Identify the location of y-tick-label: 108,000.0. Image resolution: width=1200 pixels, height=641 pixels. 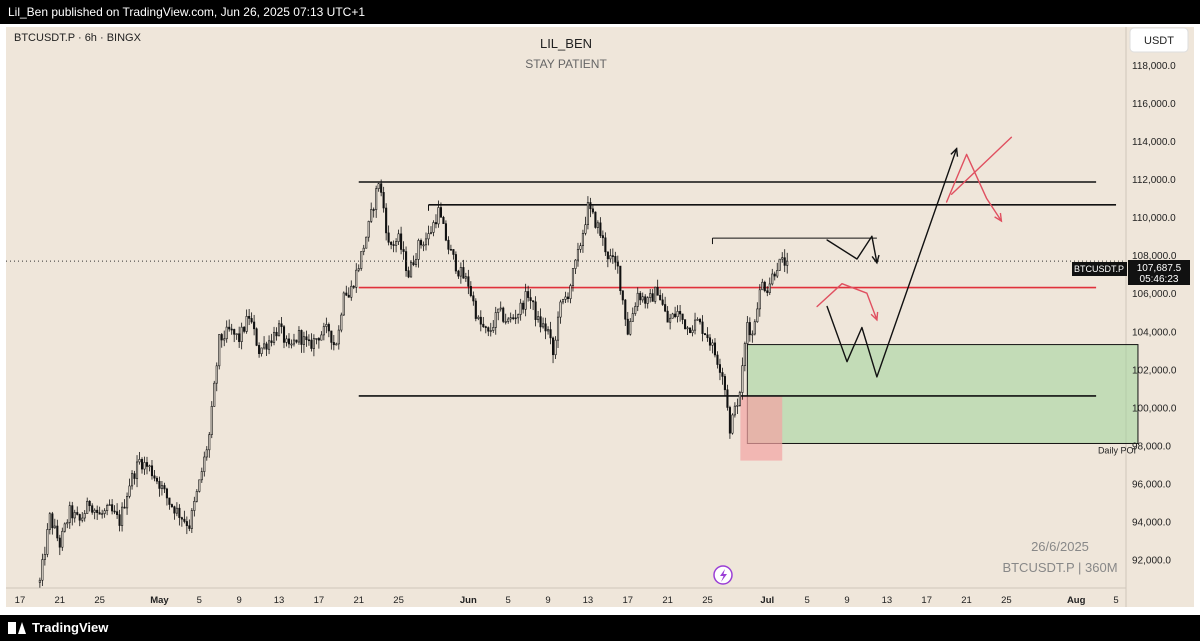
(1154, 256).